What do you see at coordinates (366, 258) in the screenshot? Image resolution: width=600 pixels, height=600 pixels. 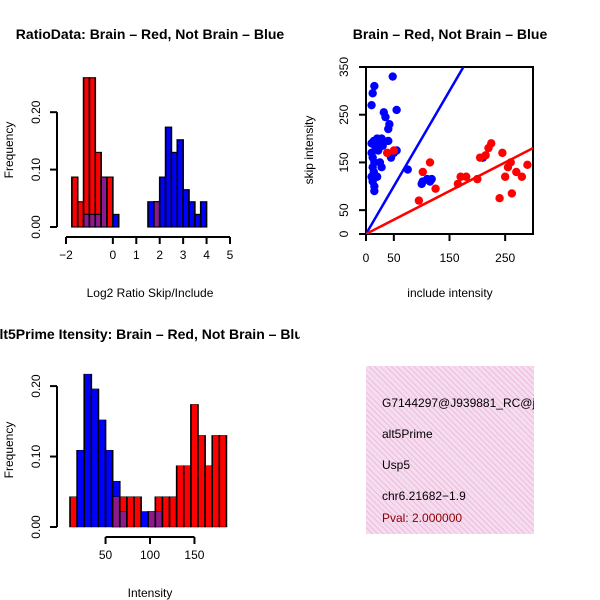 I see `scatter-x-tick-label: 0` at bounding box center [366, 258].